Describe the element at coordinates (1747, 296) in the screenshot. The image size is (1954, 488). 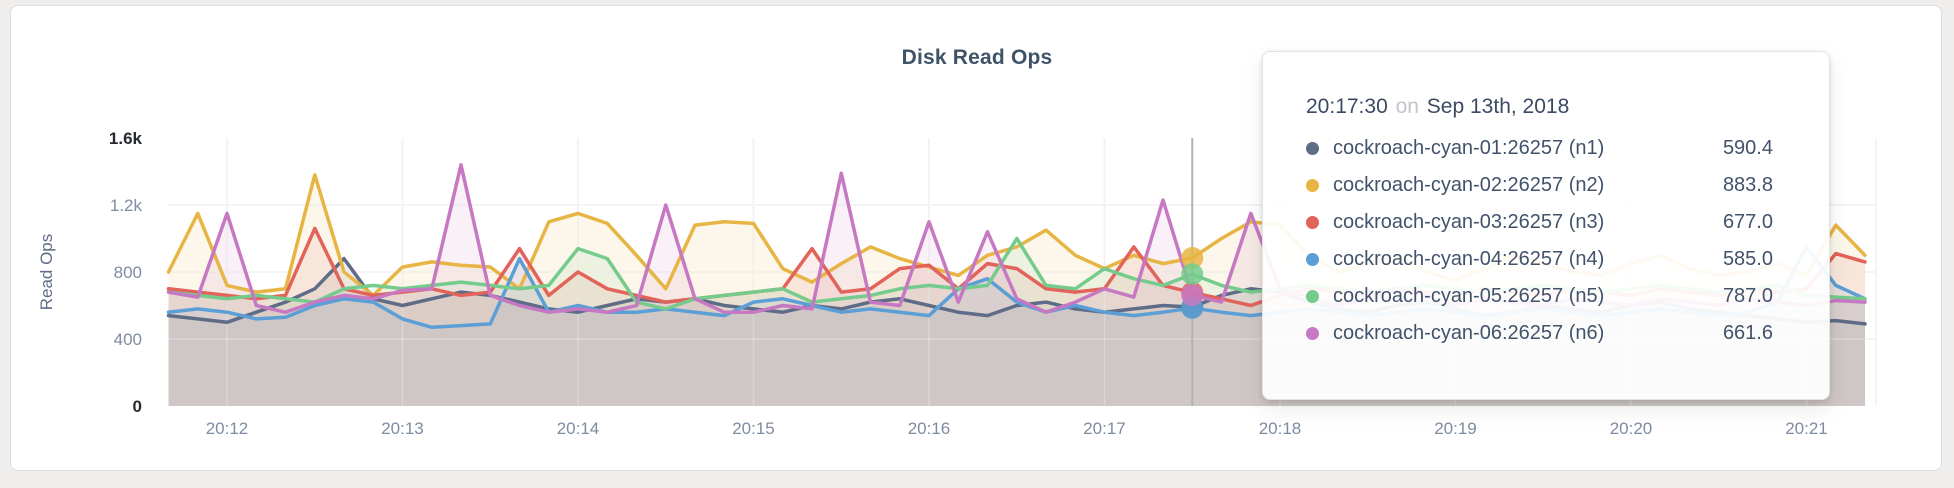
I see `tooltip-series-value: 787.0` at that location.